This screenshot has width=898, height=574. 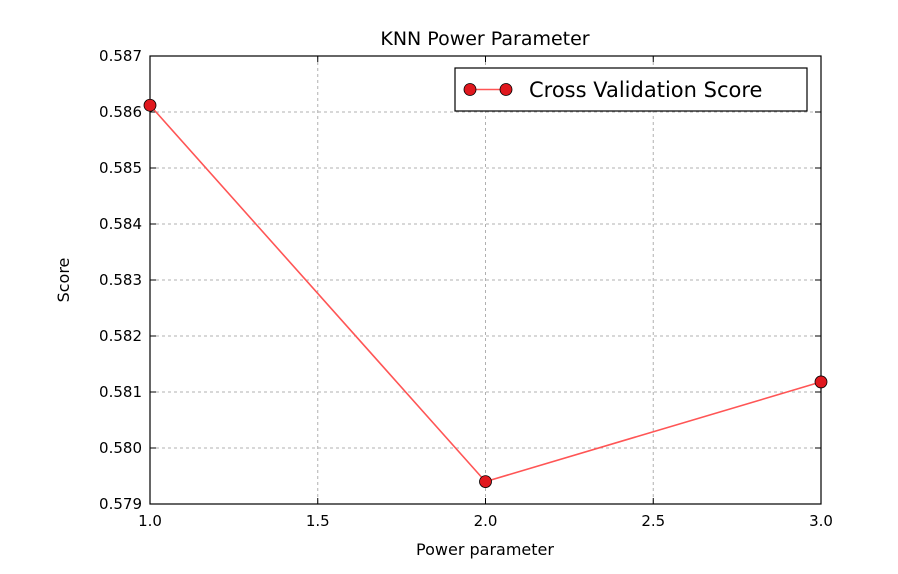 I want to click on y-tick-label: 0.579, so click(x=120, y=504).